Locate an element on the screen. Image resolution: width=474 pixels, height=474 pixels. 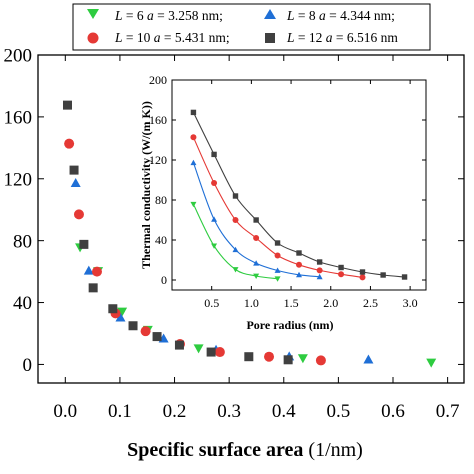
legend-label: L = 12 a = 6.516 nm is located at coordinates (342, 37).